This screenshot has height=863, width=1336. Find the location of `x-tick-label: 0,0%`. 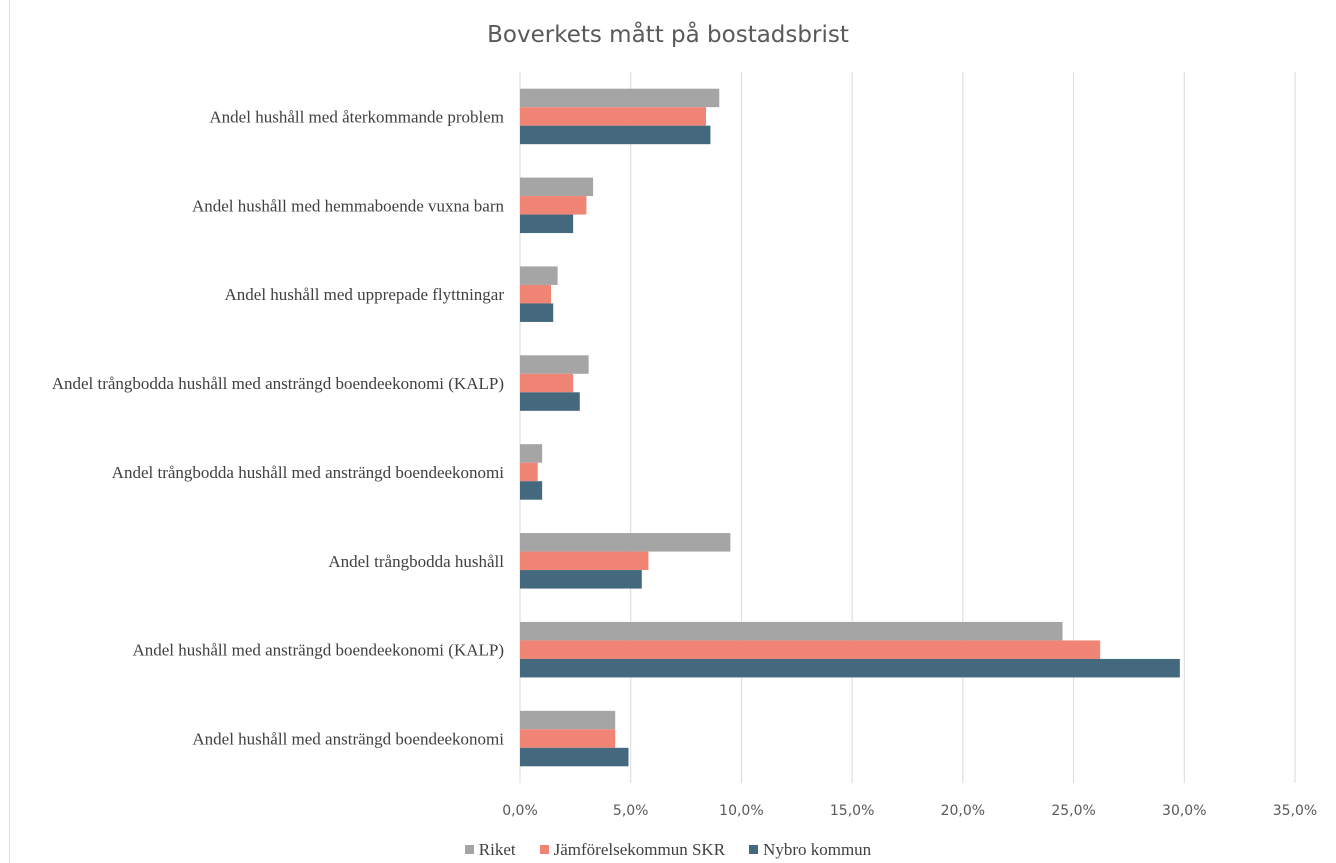

x-tick-label: 0,0% is located at coordinates (520, 811).